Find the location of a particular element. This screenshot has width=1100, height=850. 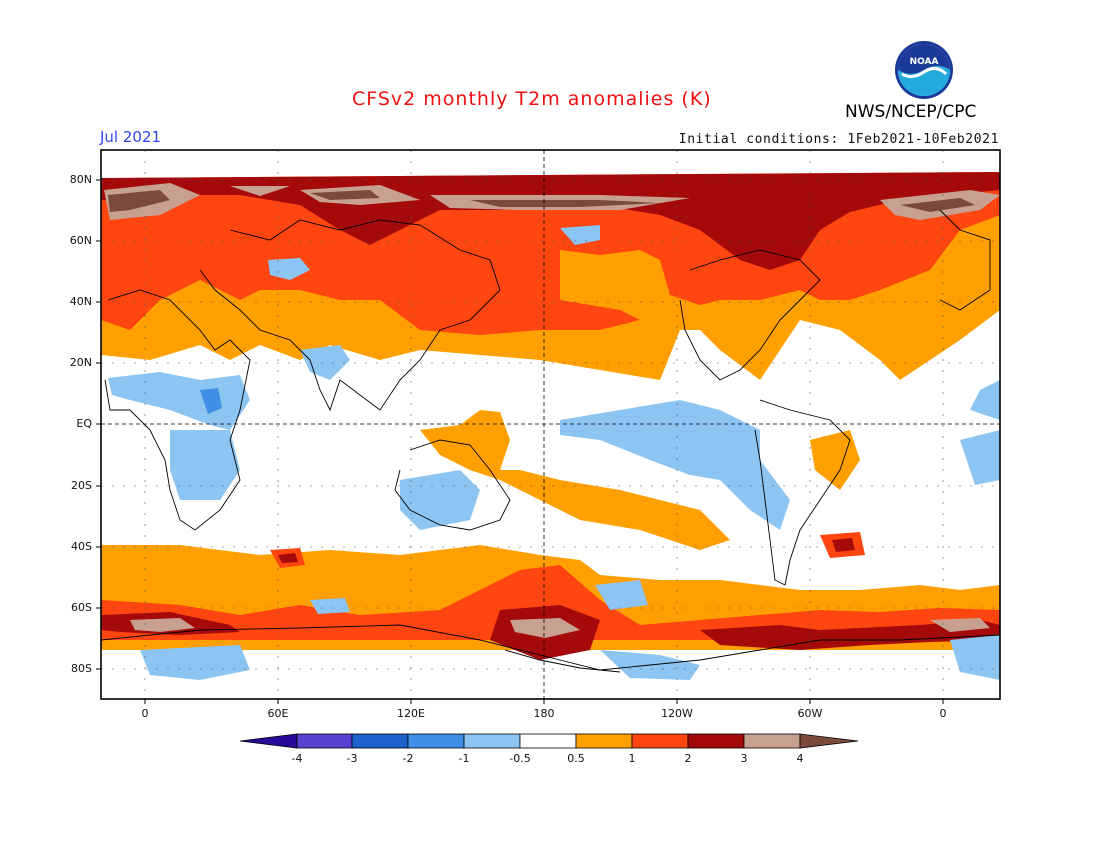

colorbar-label: -4 is located at coordinates (297, 758).